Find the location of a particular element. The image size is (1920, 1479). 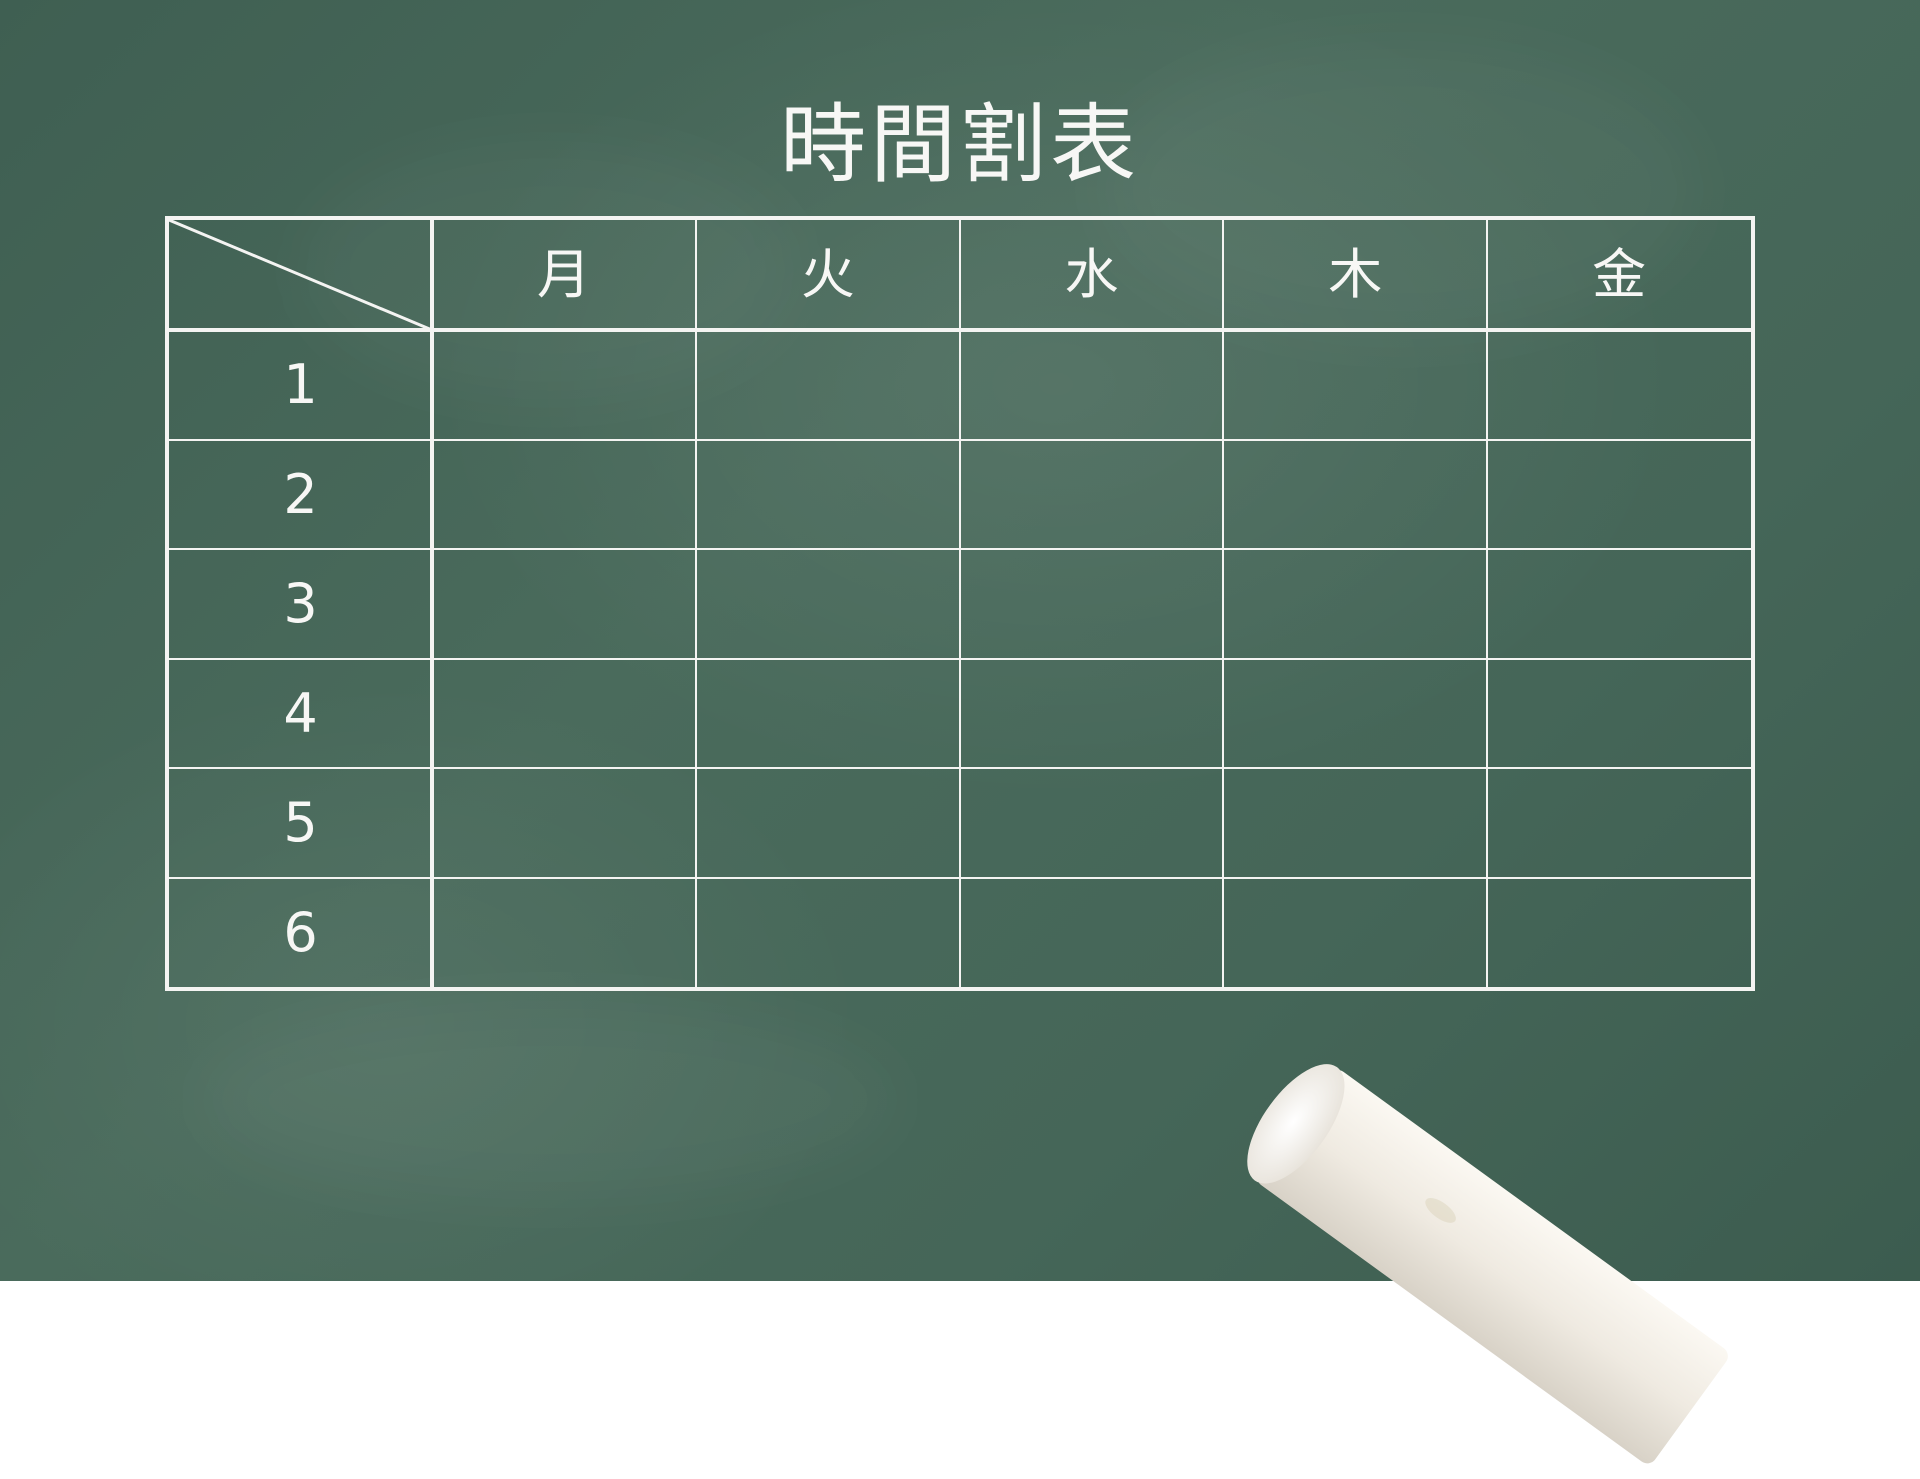

day-header: 金 is located at coordinates (1619, 274).